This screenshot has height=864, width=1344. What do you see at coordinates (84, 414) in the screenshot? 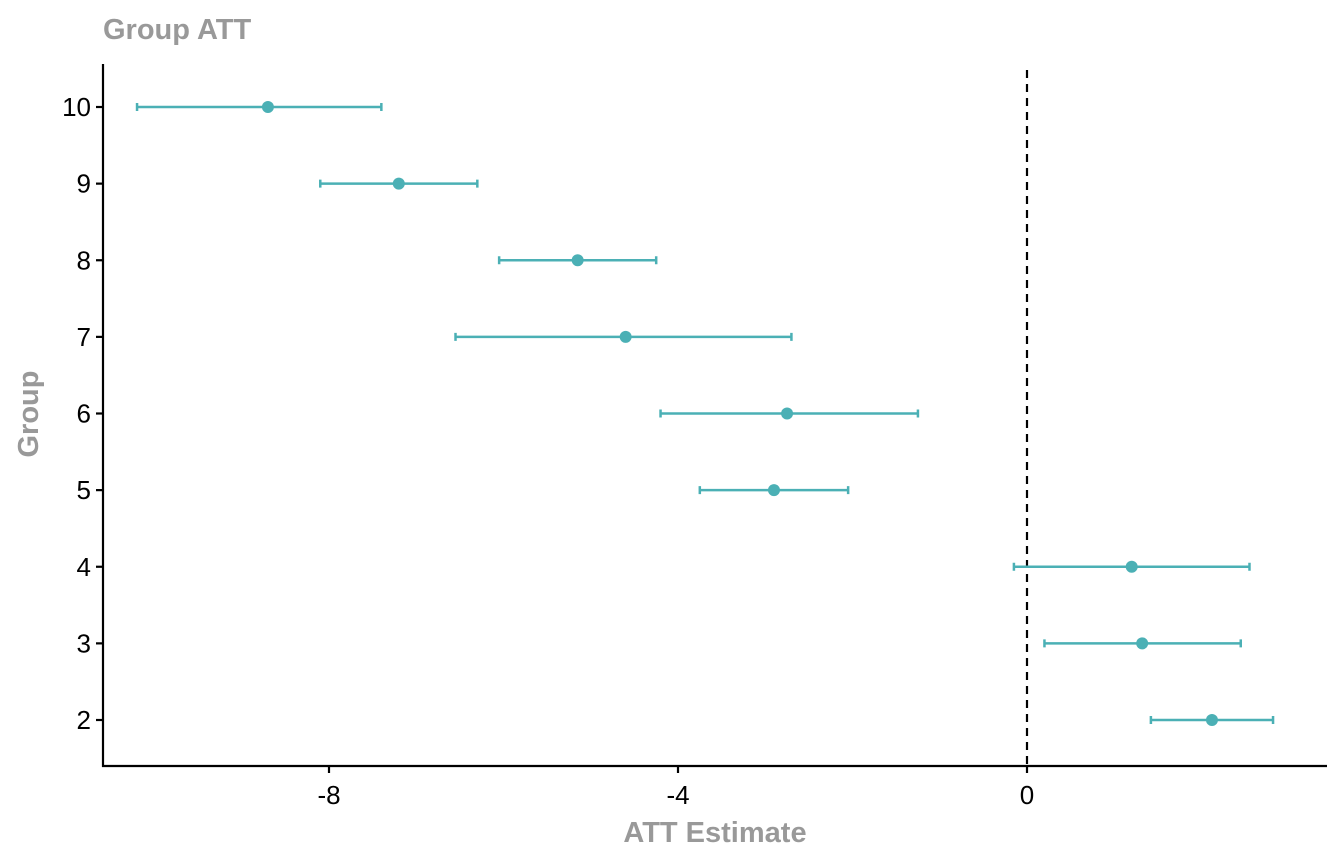
I see `y-tick-label: 6` at bounding box center [84, 414].